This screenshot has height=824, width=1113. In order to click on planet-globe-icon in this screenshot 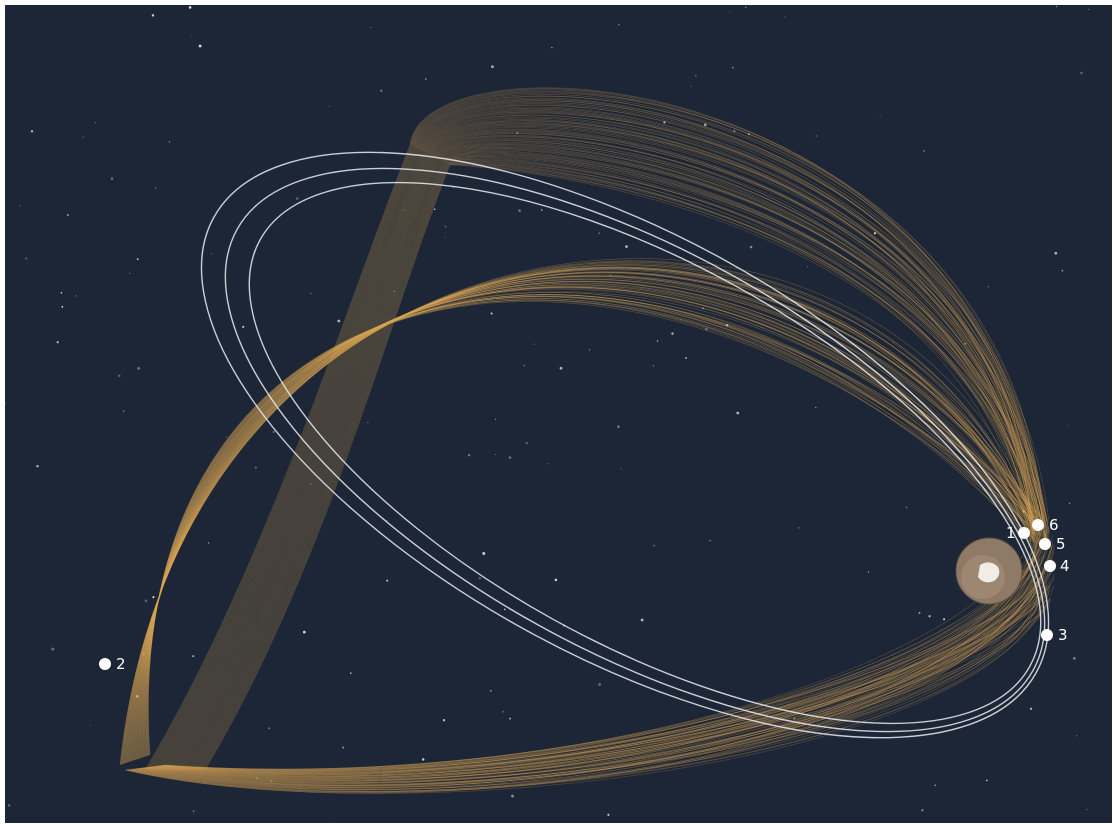, I will do `click(989, 571)`.